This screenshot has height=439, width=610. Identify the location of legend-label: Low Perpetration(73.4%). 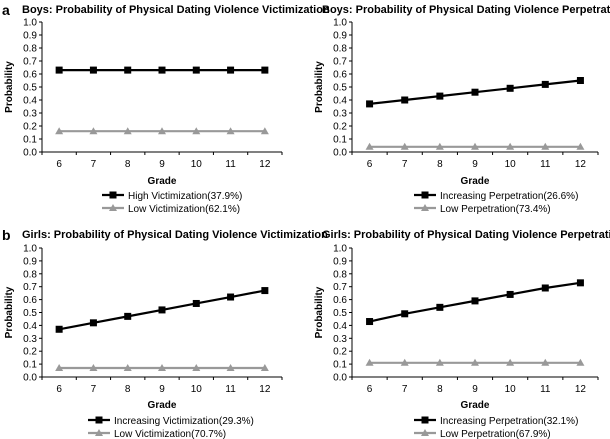
(495, 209).